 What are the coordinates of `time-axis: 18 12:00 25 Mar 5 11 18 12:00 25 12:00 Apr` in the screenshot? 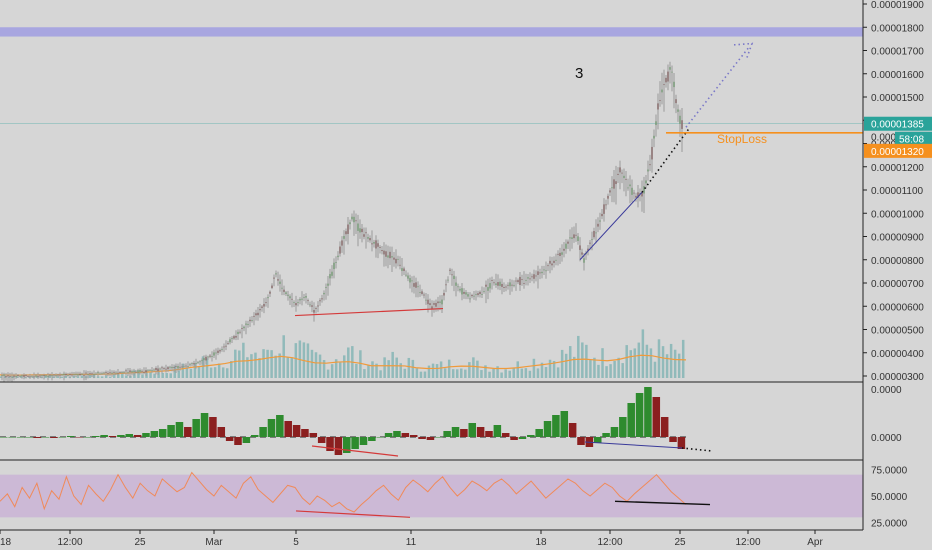 It's located at (411, 539).